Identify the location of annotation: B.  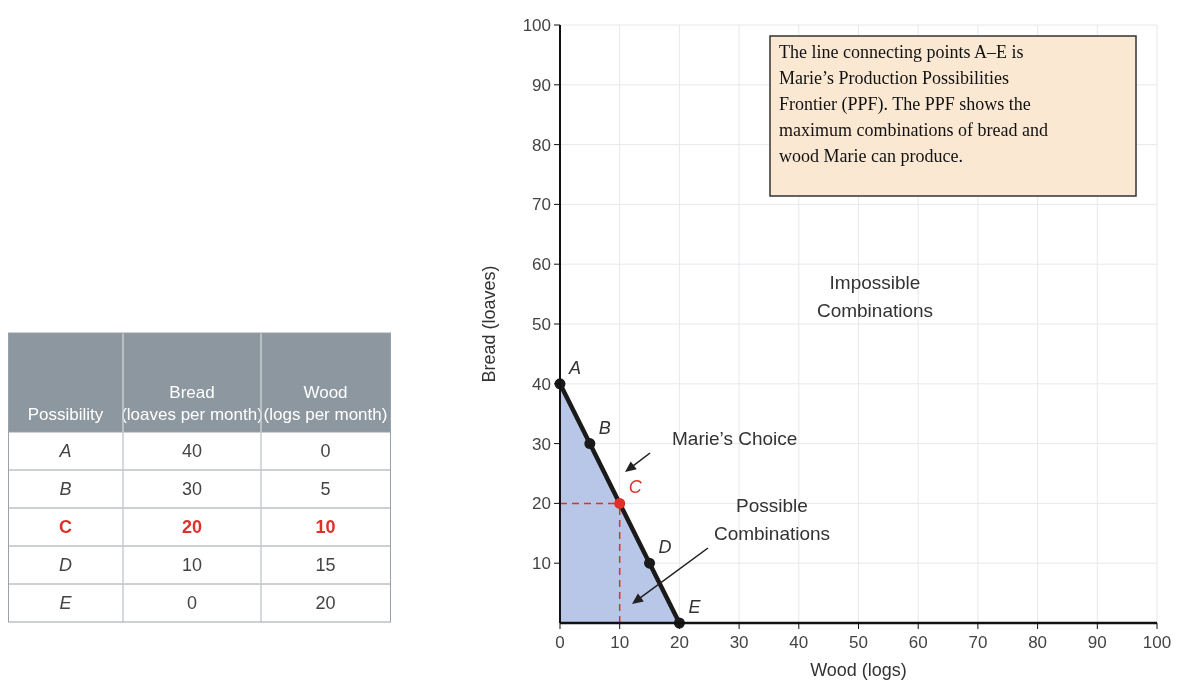
(604, 427).